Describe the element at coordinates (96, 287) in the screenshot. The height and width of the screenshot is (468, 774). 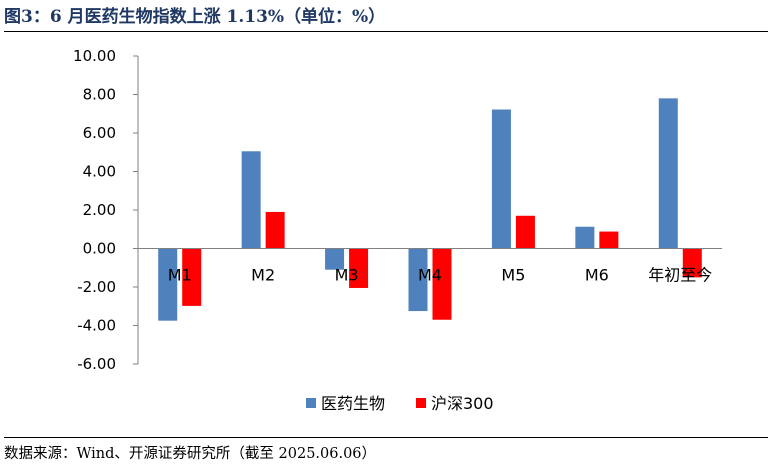
I see `y-tick-label: -2.00` at that location.